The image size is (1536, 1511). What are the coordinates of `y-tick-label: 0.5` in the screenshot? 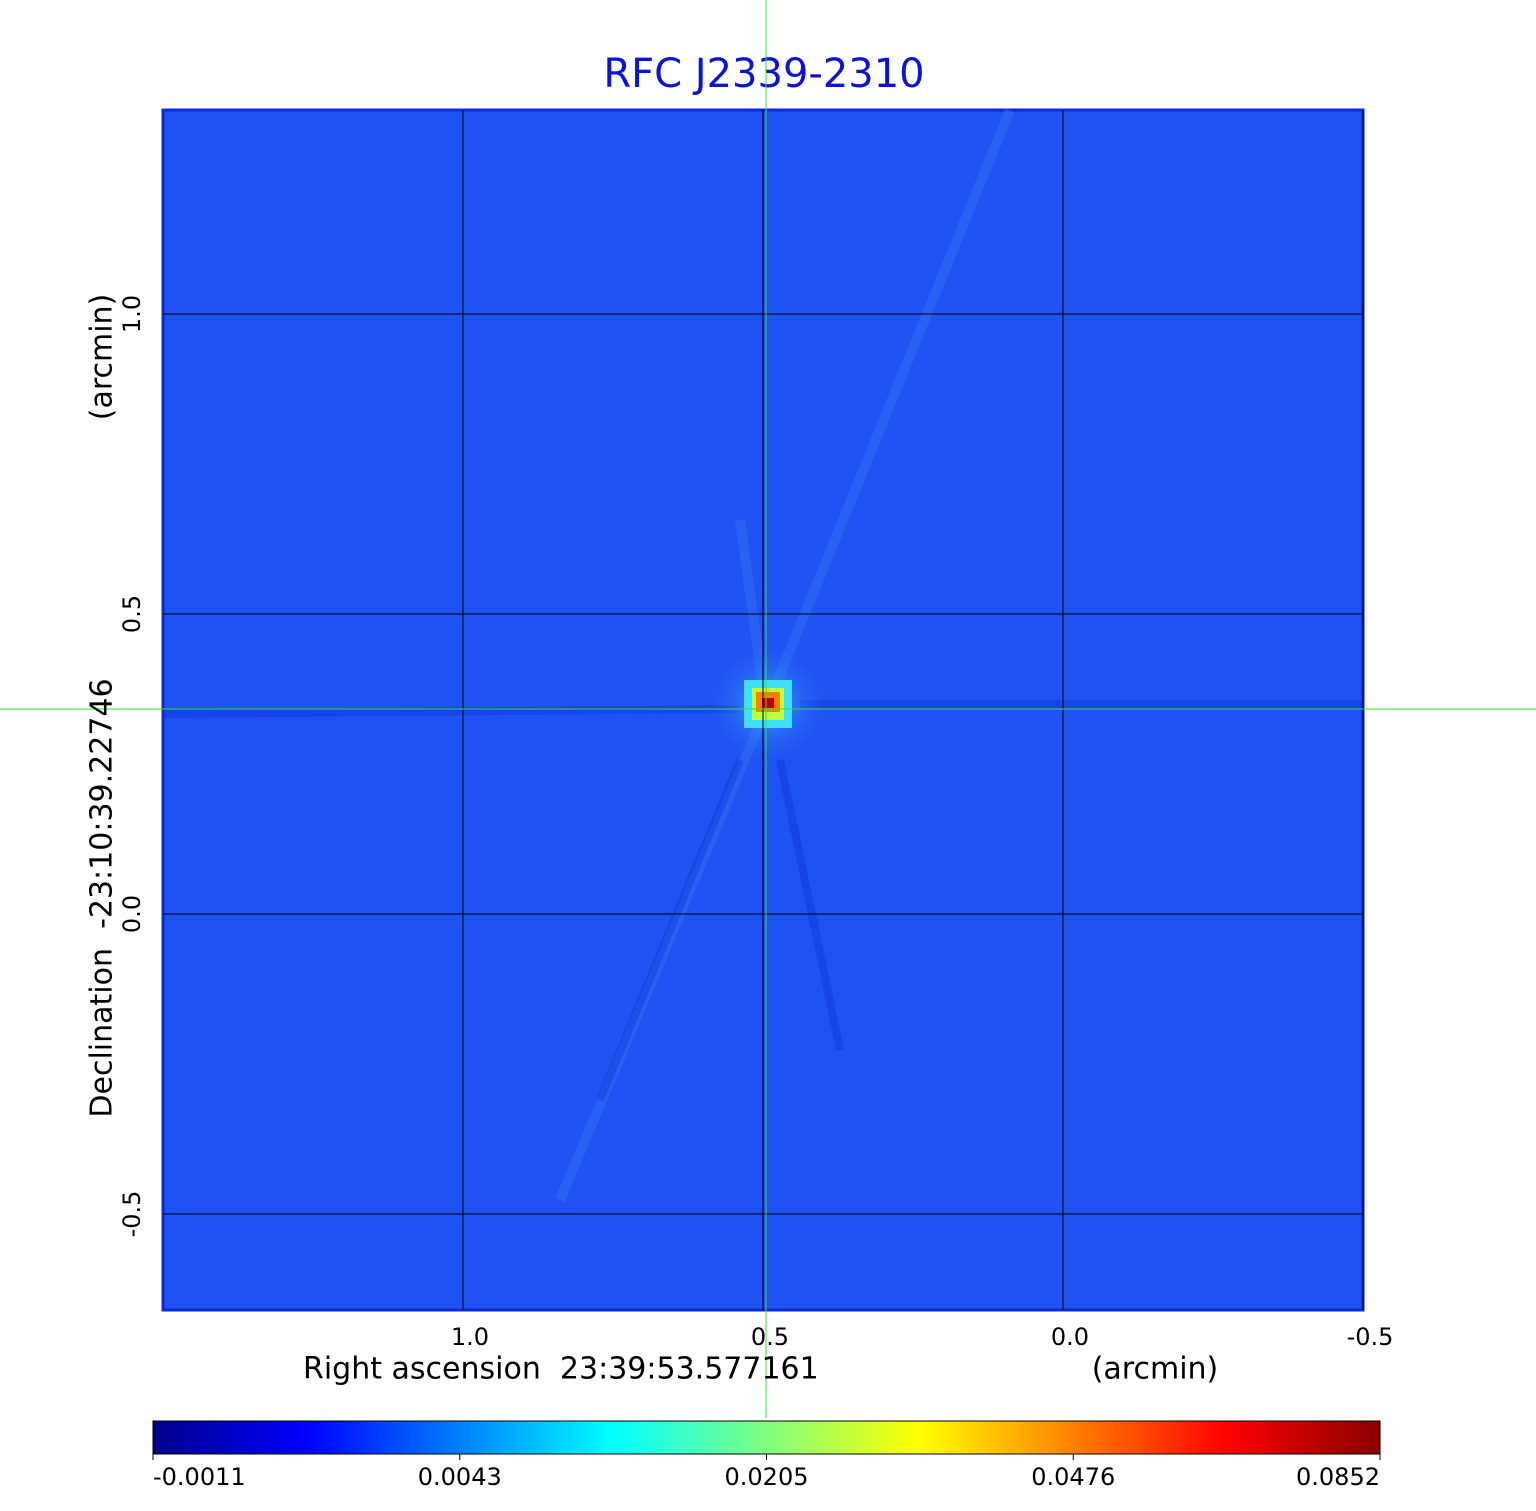 It's located at (132, 614).